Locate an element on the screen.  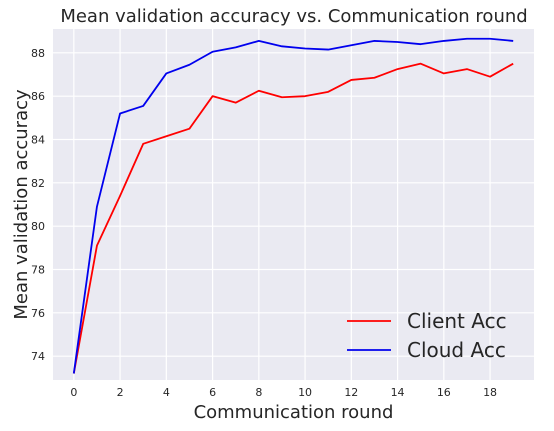
x-tick-label: 6 is located at coordinates (212, 392).